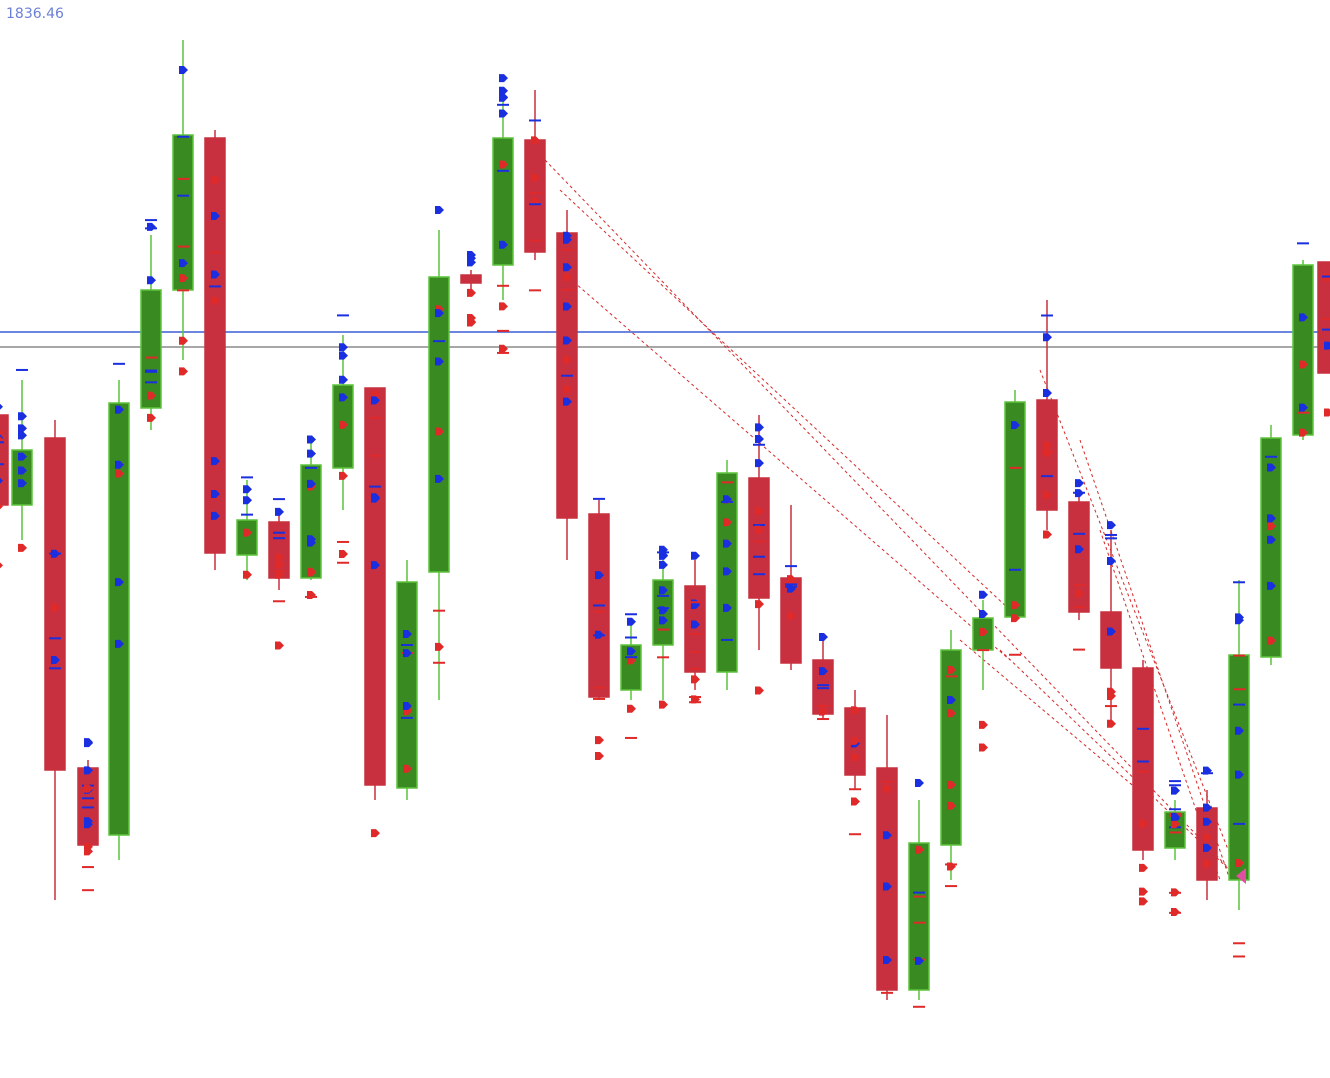 The image size is (1330, 1078). What do you see at coordinates (665, 339) in the screenshot?
I see `price-levels` at bounding box center [665, 339].